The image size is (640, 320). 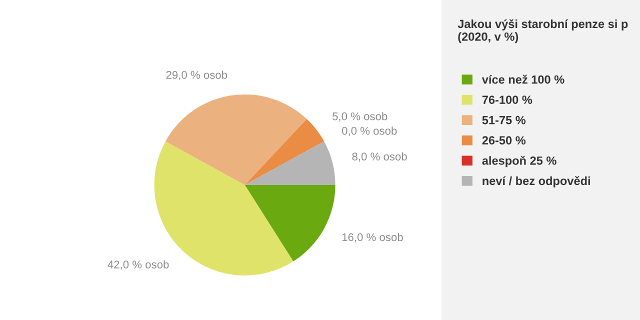 What do you see at coordinates (138, 265) in the screenshot?
I see `data-label: 42,0 % osob` at bounding box center [138, 265].